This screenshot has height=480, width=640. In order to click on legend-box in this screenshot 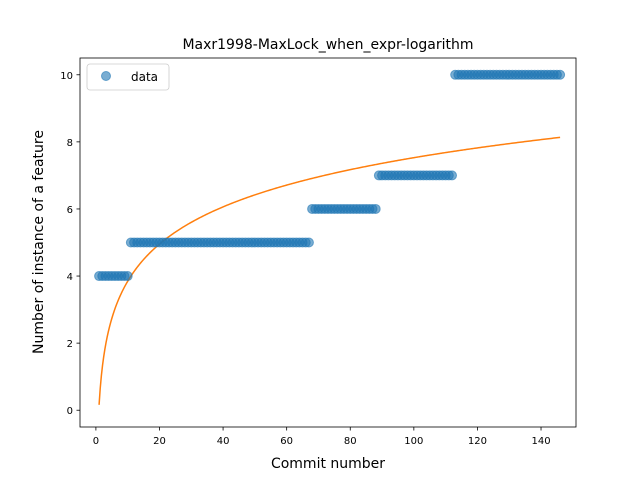, I will do `click(128, 77)`.